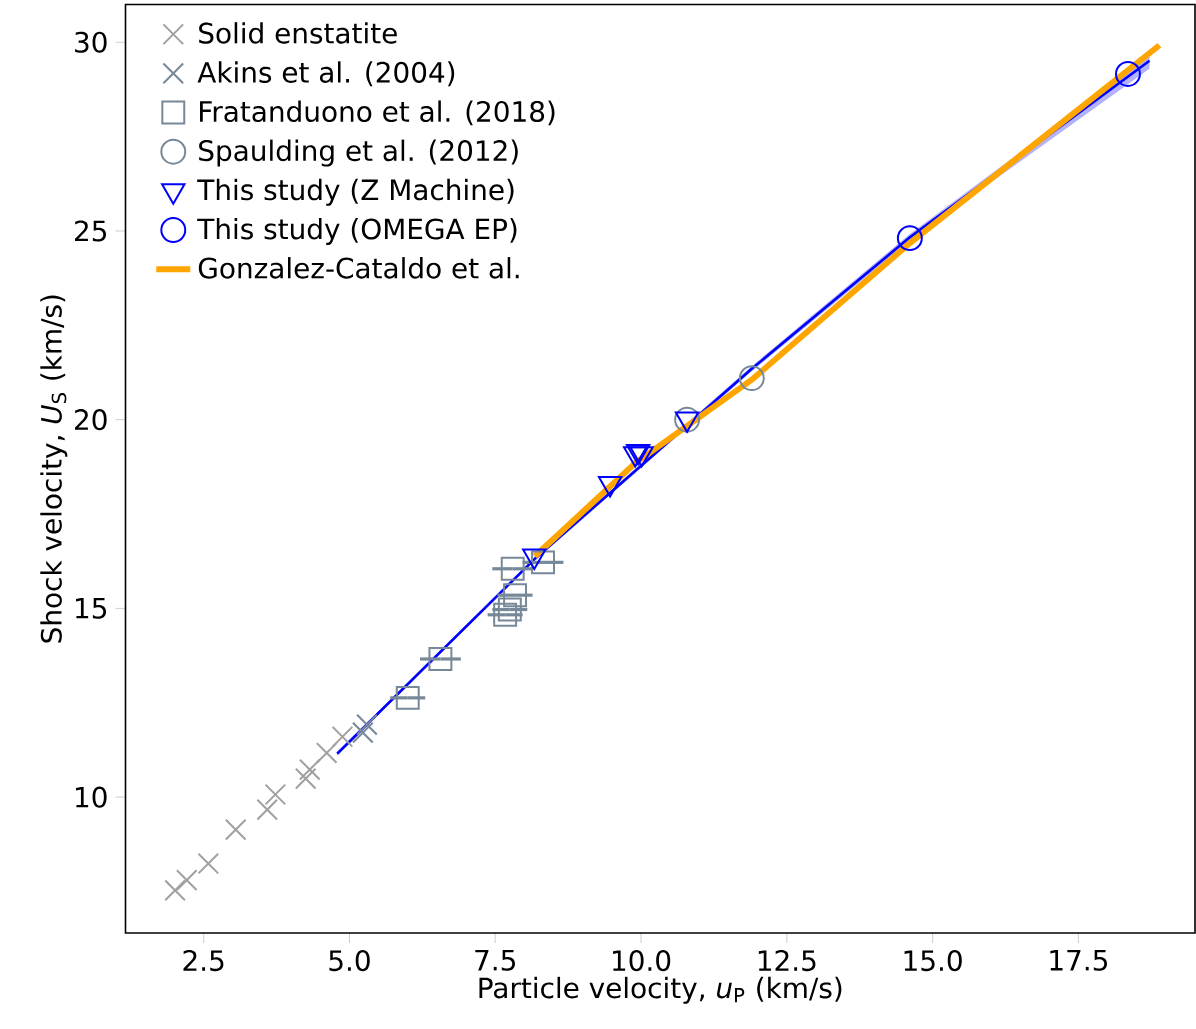 Image resolution: width=1196 pixels, height=1029 pixels. I want to click on x-tick-label: 2.5, so click(203, 961).